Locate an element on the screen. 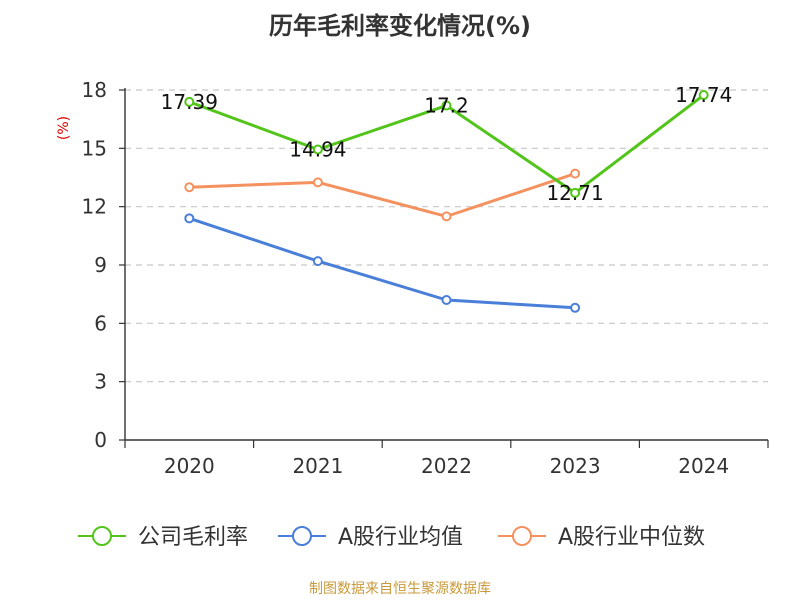  data-label: 17.74 is located at coordinates (703, 95).